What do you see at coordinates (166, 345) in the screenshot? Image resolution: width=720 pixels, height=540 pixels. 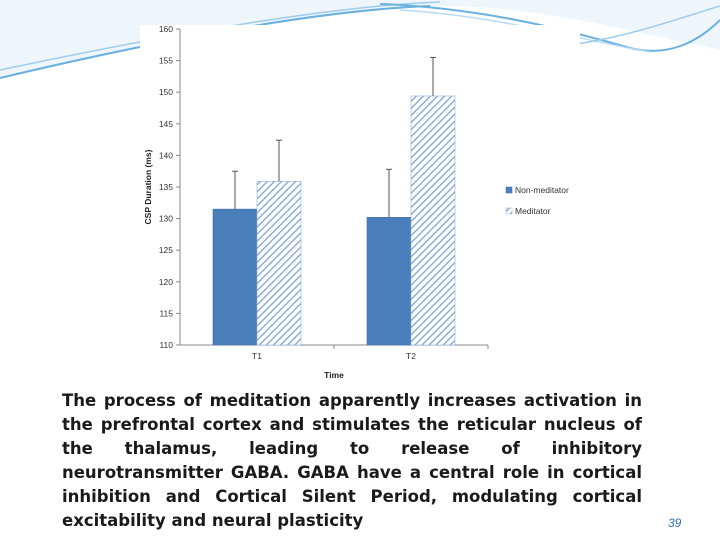 I see `y-tick-label: 110` at bounding box center [166, 345].